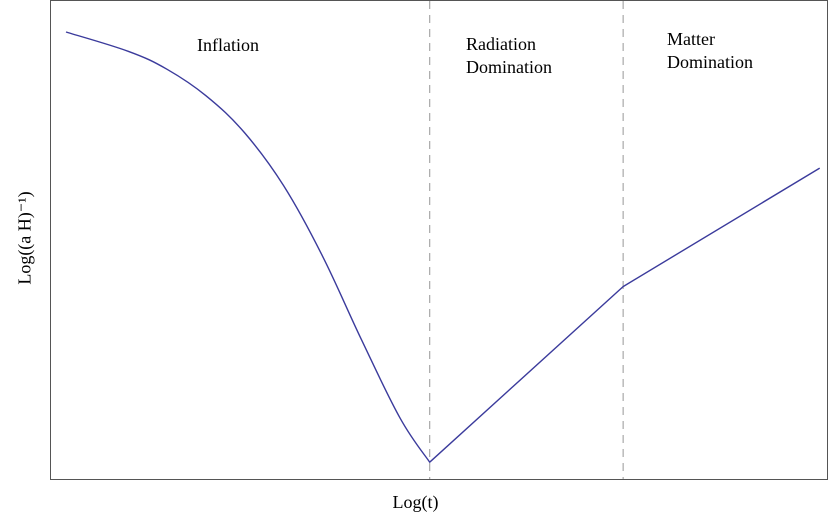 The image size is (831, 527). I want to click on region-label-inflation: Inflation, so click(228, 45).